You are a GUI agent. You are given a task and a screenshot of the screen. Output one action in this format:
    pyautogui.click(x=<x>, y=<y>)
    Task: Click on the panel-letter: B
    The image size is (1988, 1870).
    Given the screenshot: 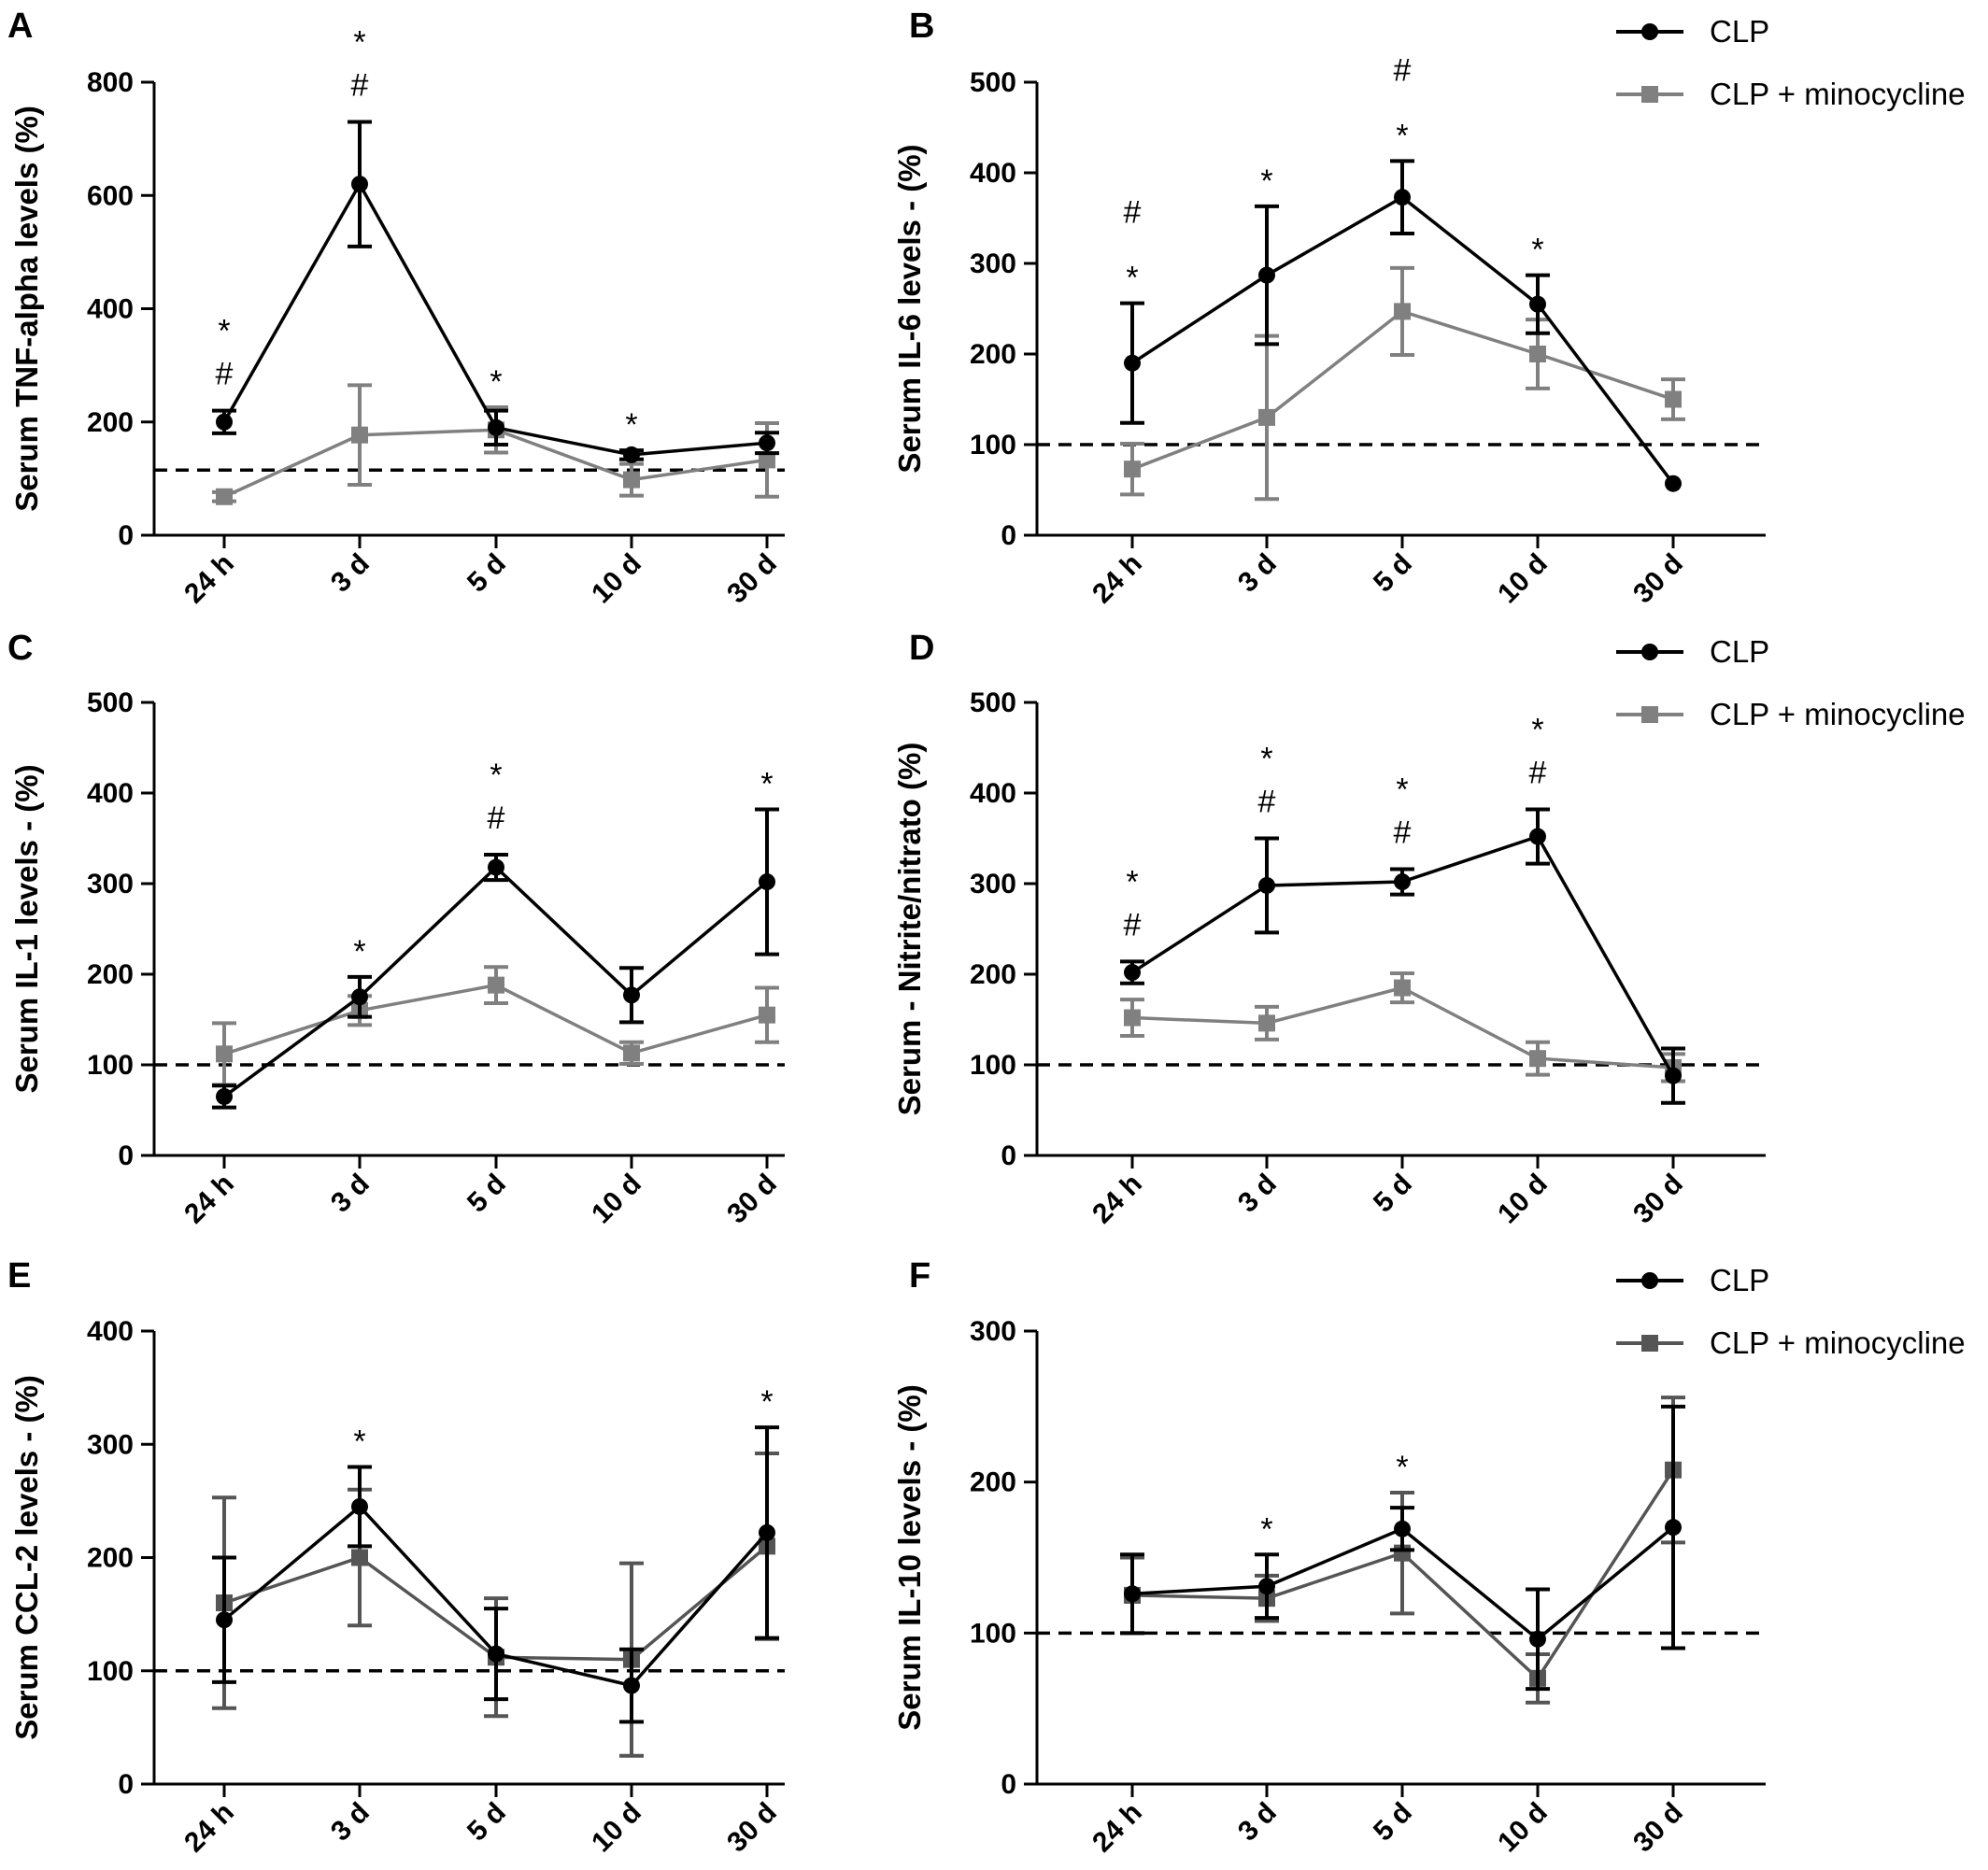 What is the action you would take?
    pyautogui.click(x=921, y=26)
    